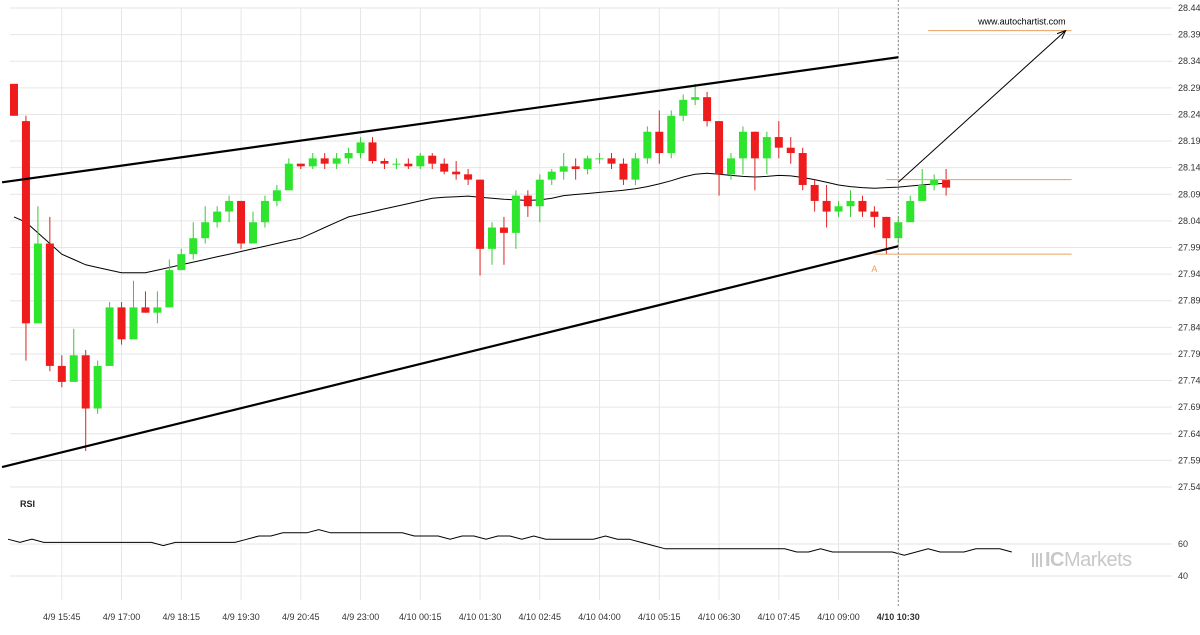 The height and width of the screenshot is (635, 1200). What do you see at coordinates (420, 617) in the screenshot?
I see `x-tick-label: 4/10 00:15` at bounding box center [420, 617].